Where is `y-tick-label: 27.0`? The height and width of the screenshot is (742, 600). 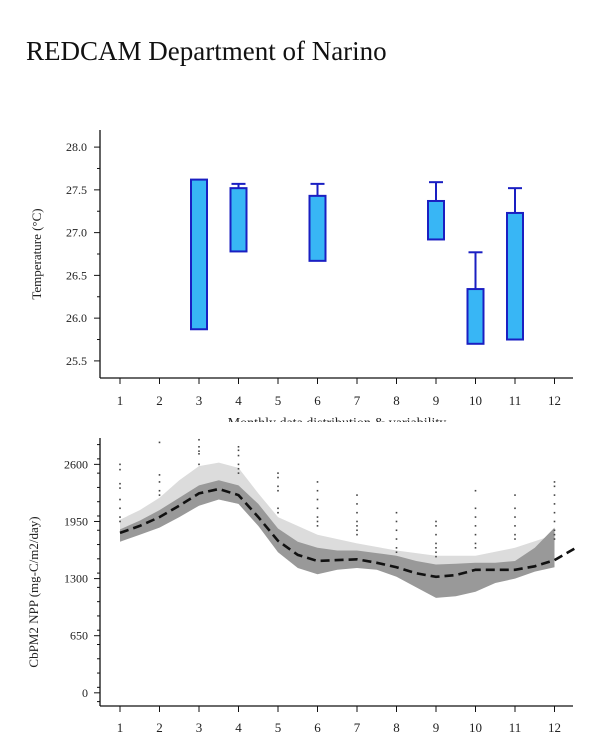 y-tick-label: 27.0 is located at coordinates (76, 233).